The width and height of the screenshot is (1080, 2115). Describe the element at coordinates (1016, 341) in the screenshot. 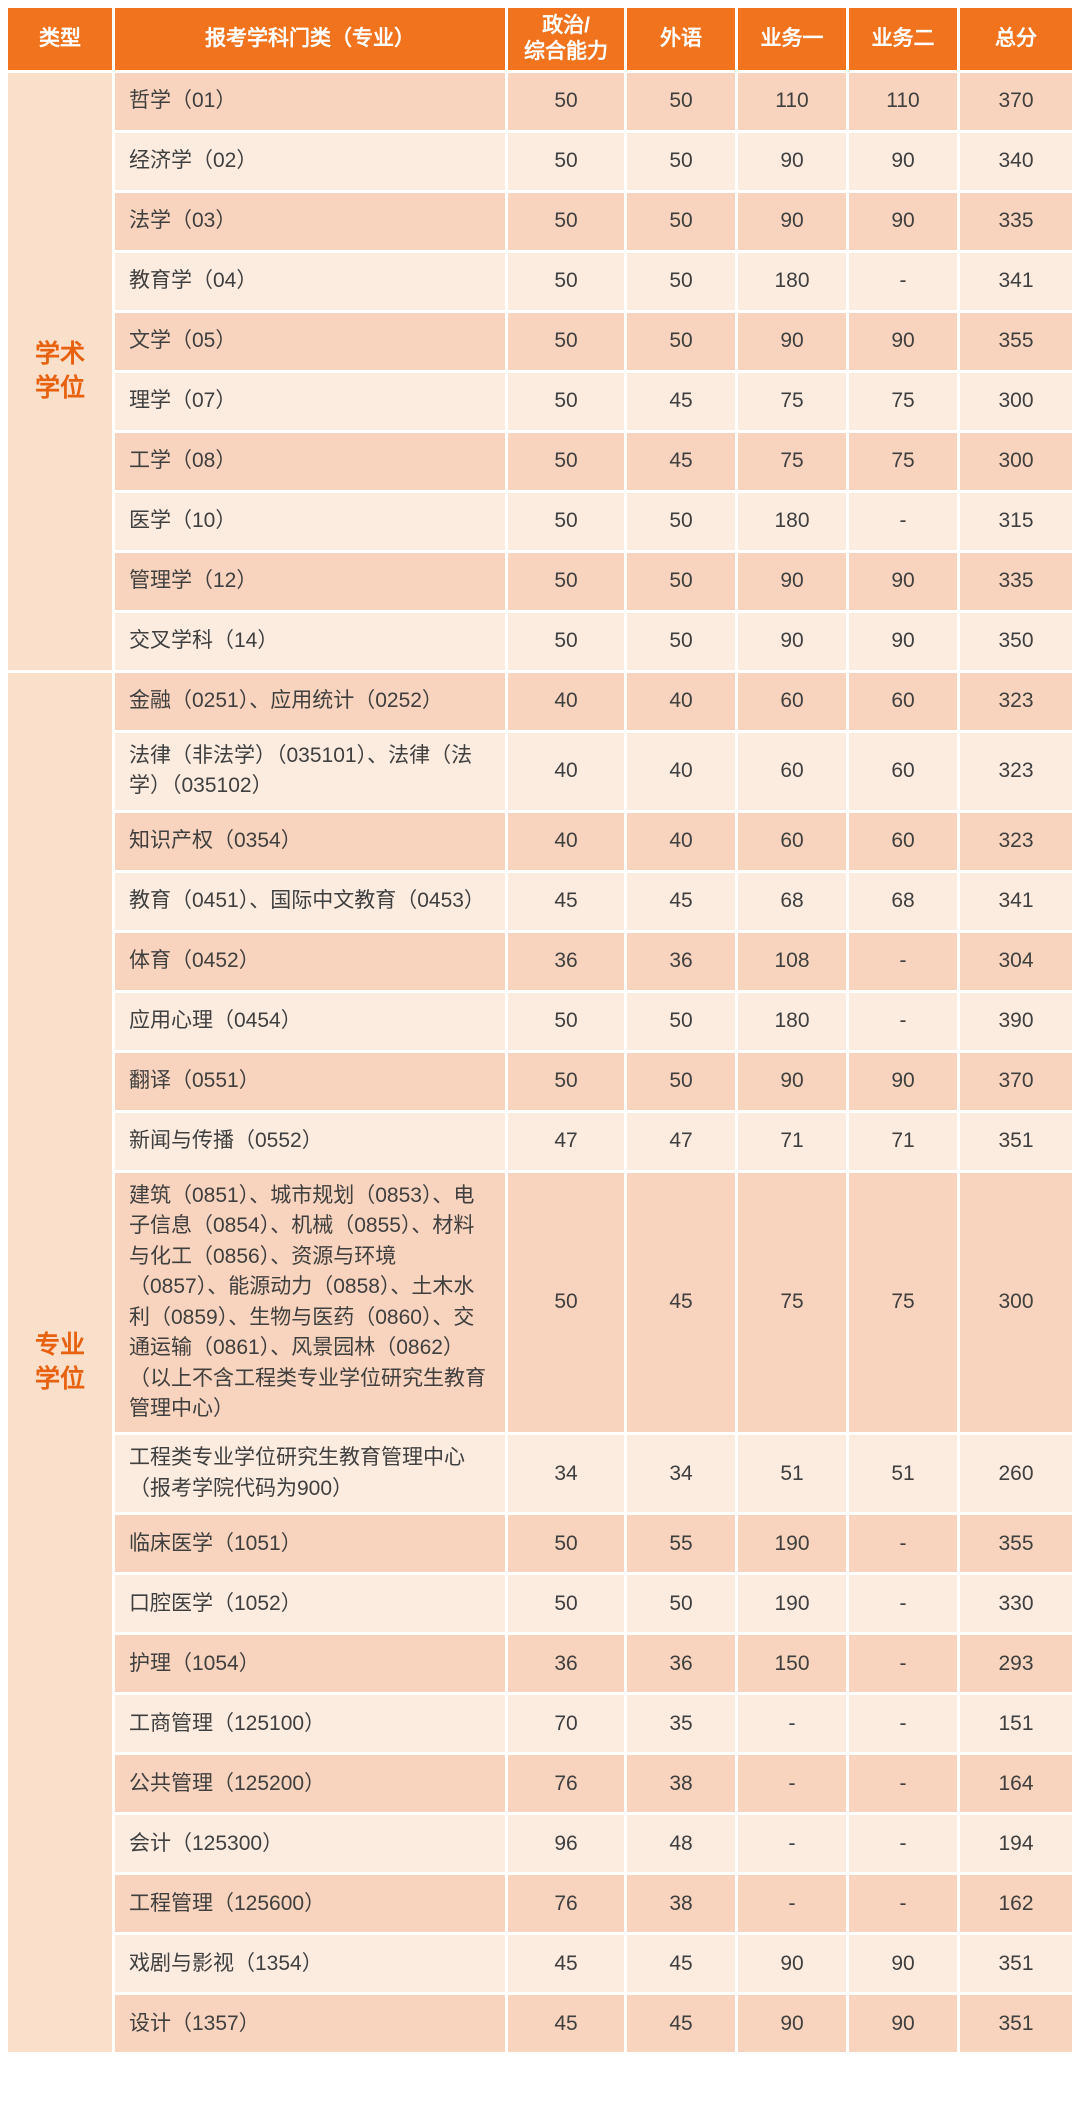

I see `total-score-cell: 355` at that location.